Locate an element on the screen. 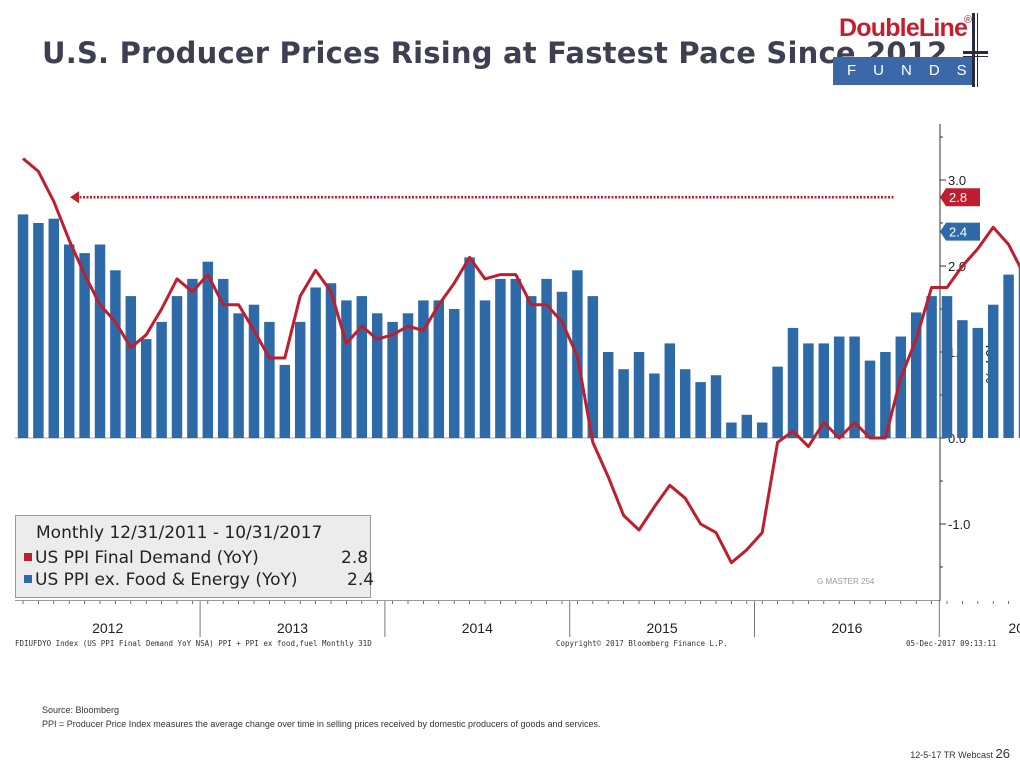  y-tick-label: 2.0 is located at coordinates (957, 266).